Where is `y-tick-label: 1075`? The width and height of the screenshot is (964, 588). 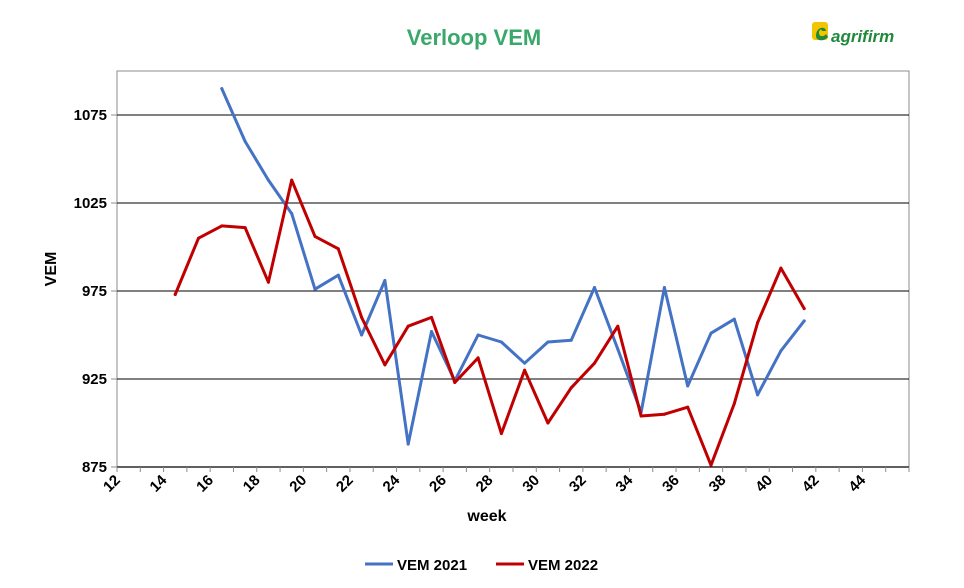
y-tick-label: 1075 is located at coordinates (90, 115).